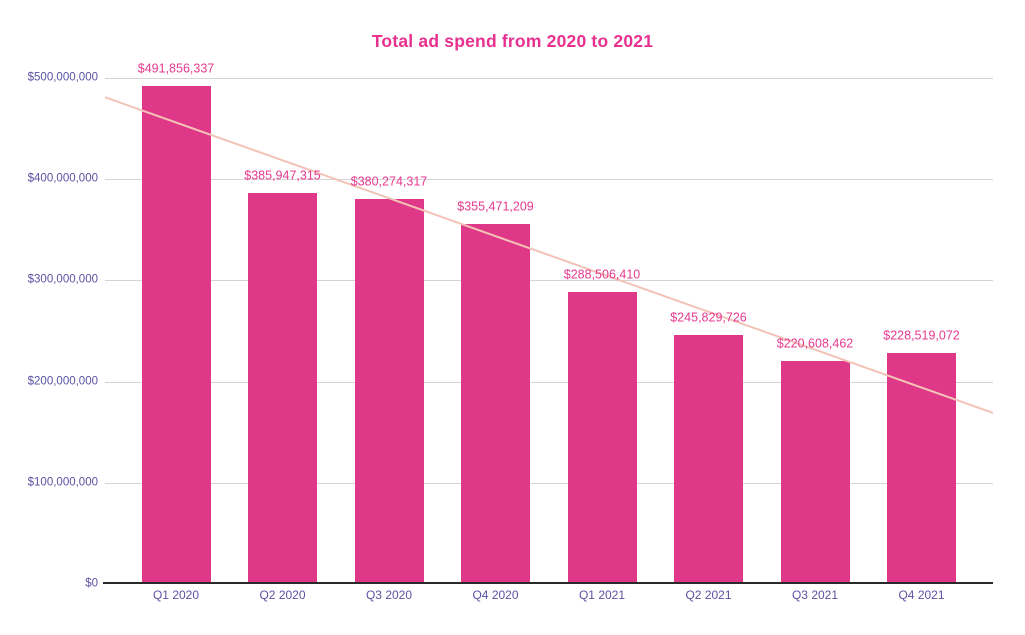  Describe the element at coordinates (921, 335) in the screenshot. I see `bar-value-label: $228,519,072` at that location.